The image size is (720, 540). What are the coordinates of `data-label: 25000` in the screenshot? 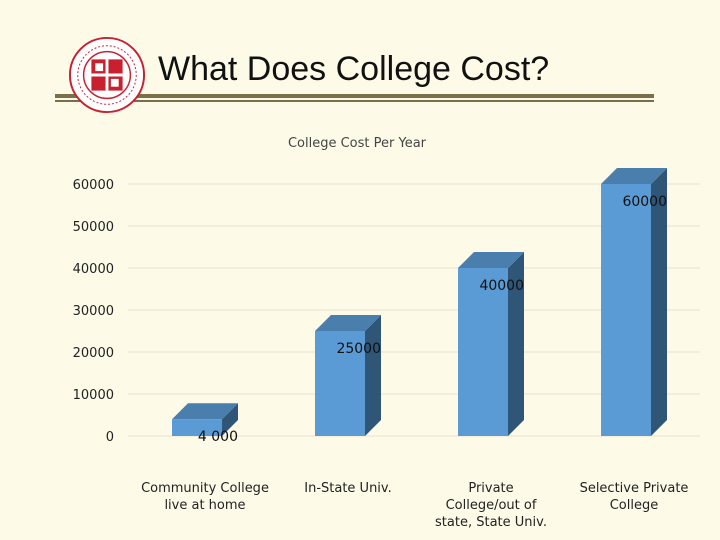 It's located at (358, 349).